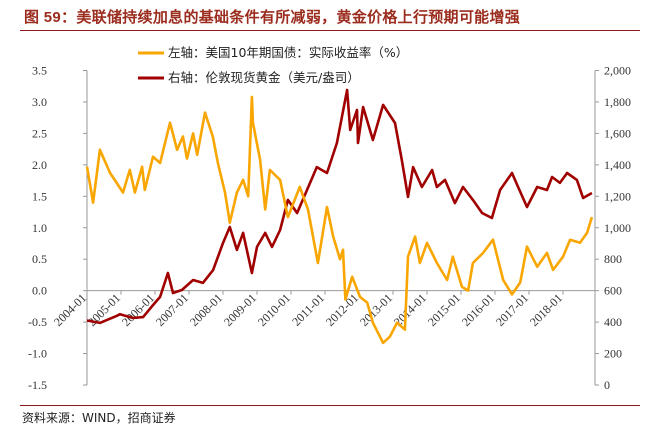 This screenshot has width=664, height=438. What do you see at coordinates (512, 310) in the screenshot?
I see `x-axis-tick-label: 2017-01` at bounding box center [512, 310].